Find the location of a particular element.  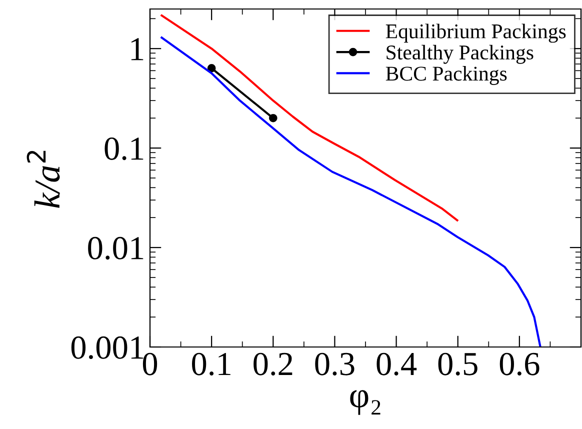

y-tick-label: 0.01 is located at coordinates (116, 248).